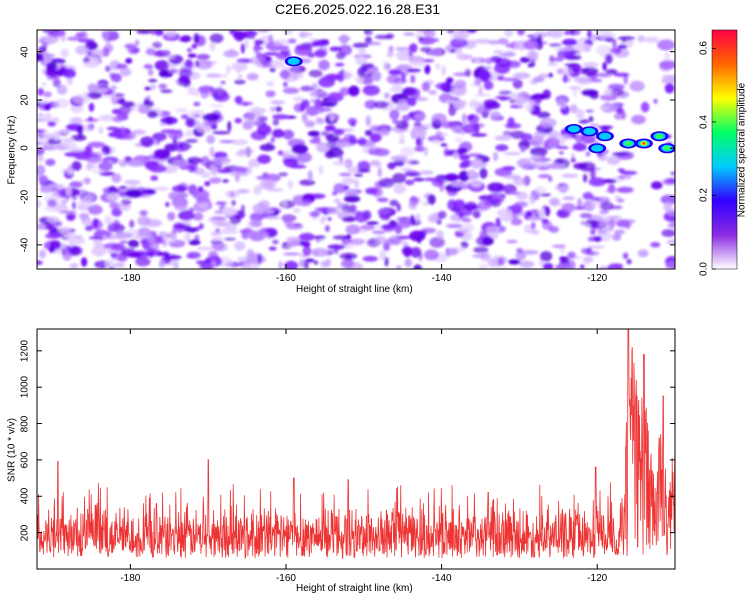  Describe the element at coordinates (441, 278) in the screenshot. I see `x-tick-label: -140` at that location.